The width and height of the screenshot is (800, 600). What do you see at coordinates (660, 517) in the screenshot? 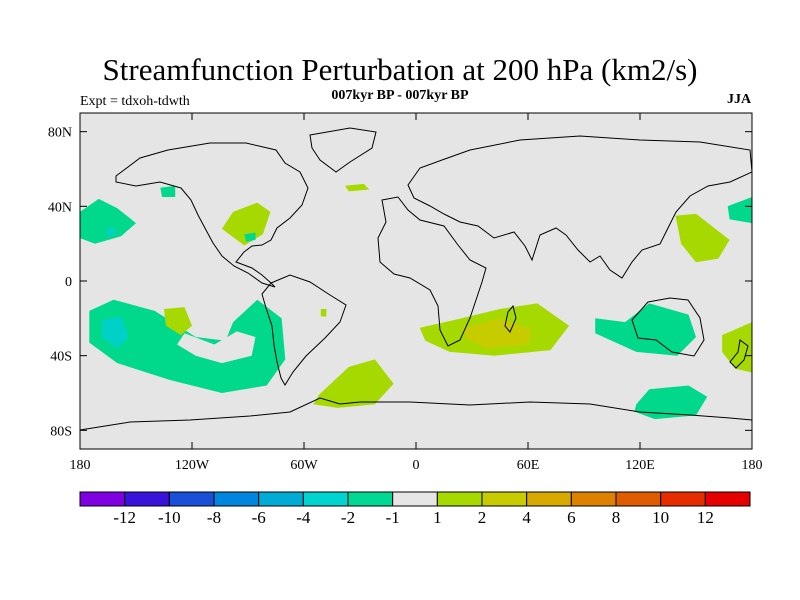
I see `colorbar-label: 10` at bounding box center [660, 517].